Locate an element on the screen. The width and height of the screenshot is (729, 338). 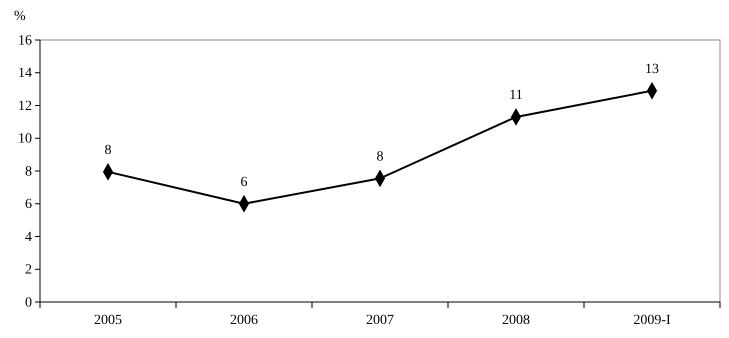
y-tick-label: 10 is located at coordinates (25, 139).